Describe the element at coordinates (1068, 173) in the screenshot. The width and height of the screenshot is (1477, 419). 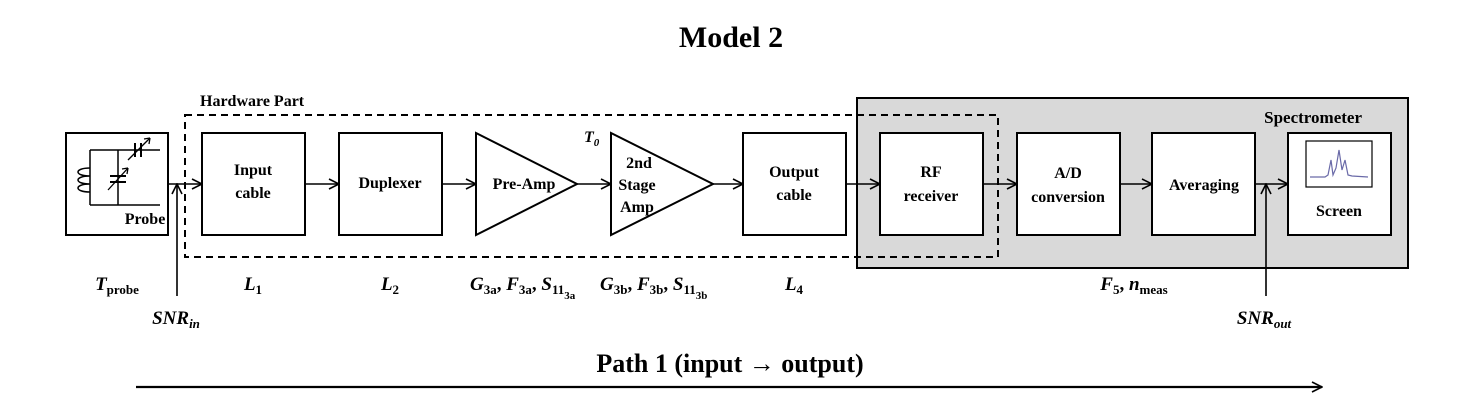
I see `svg-text: A/D` at that location.